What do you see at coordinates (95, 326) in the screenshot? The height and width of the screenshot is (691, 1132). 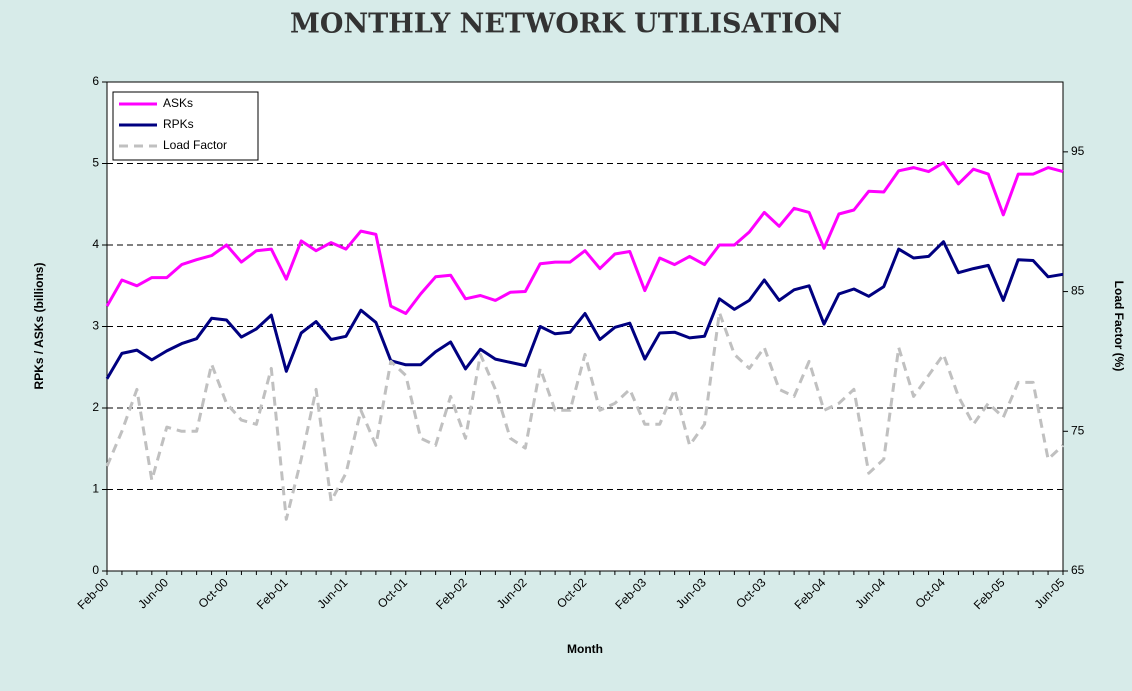 I see `y-tick-label: 3` at bounding box center [95, 326].